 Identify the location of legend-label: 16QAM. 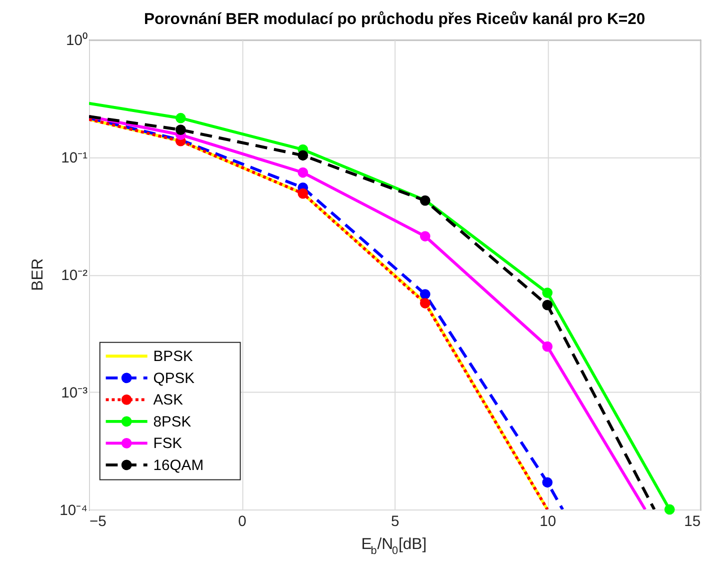
(178, 466).